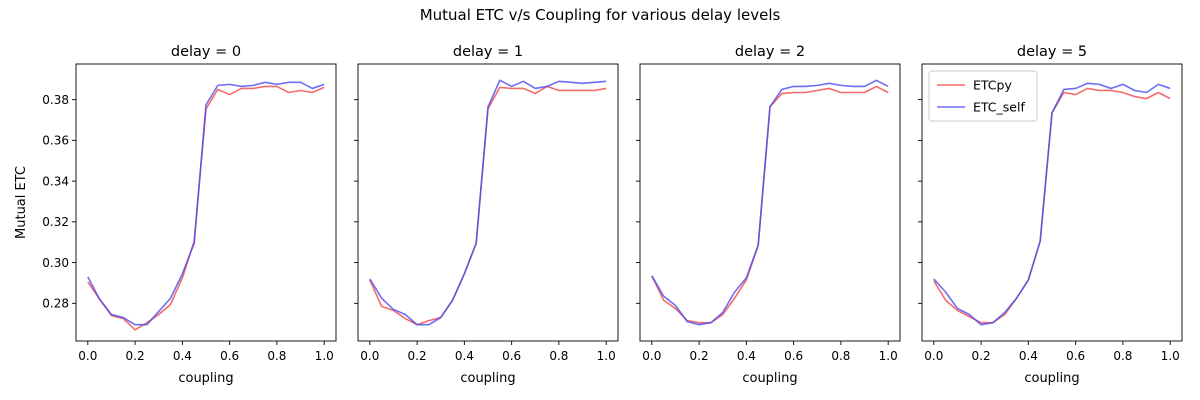  I want to click on subplot-title: delay = 5, so click(1052, 52).